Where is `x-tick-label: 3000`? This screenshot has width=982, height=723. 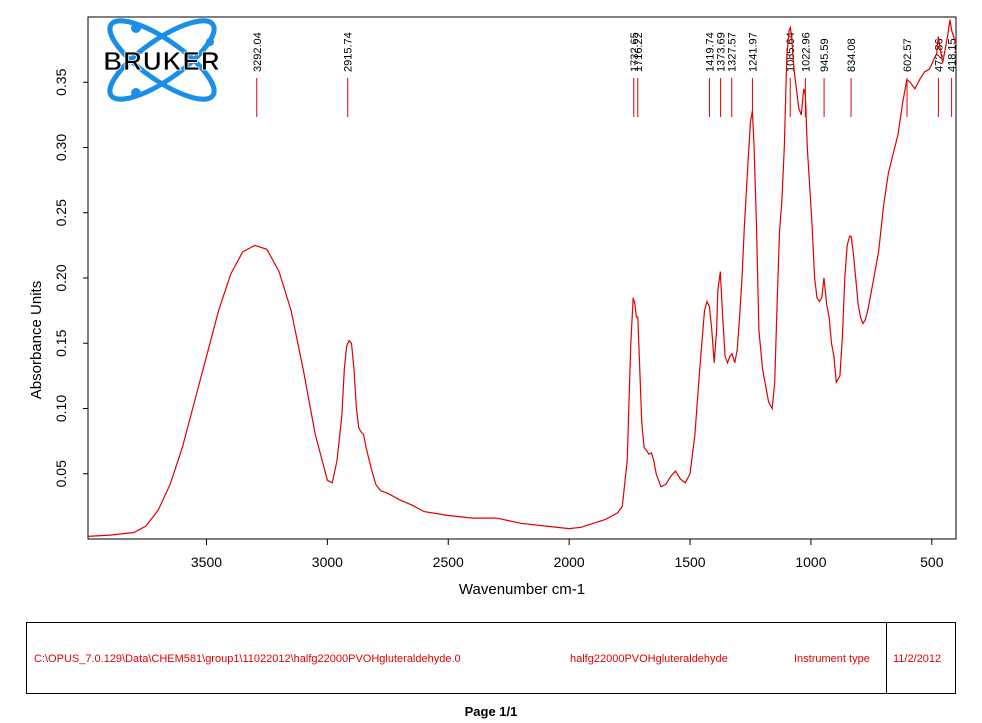
x-tick-label: 3000 is located at coordinates (327, 562).